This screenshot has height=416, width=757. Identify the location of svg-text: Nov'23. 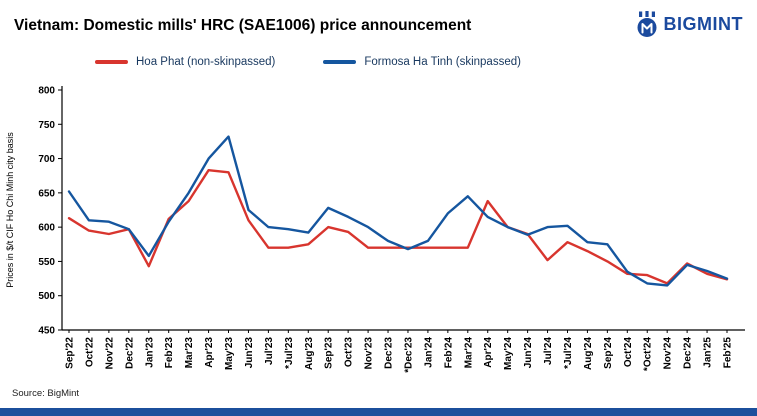
(369, 353).